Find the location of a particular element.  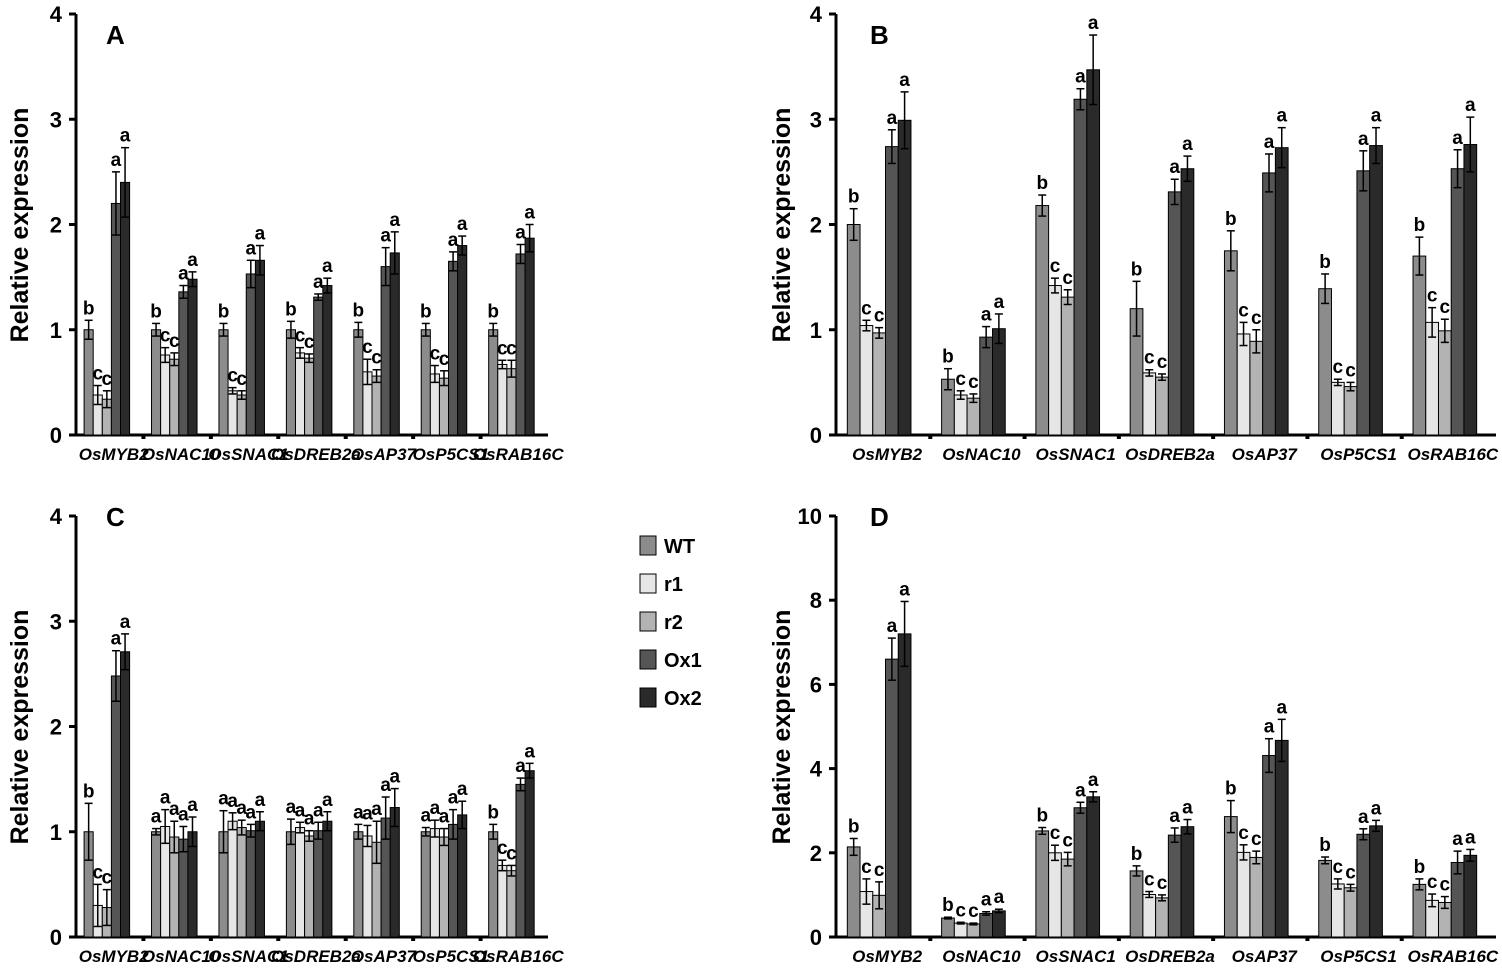

bar-Ox1-OsRAB16C is located at coordinates (520, 860).